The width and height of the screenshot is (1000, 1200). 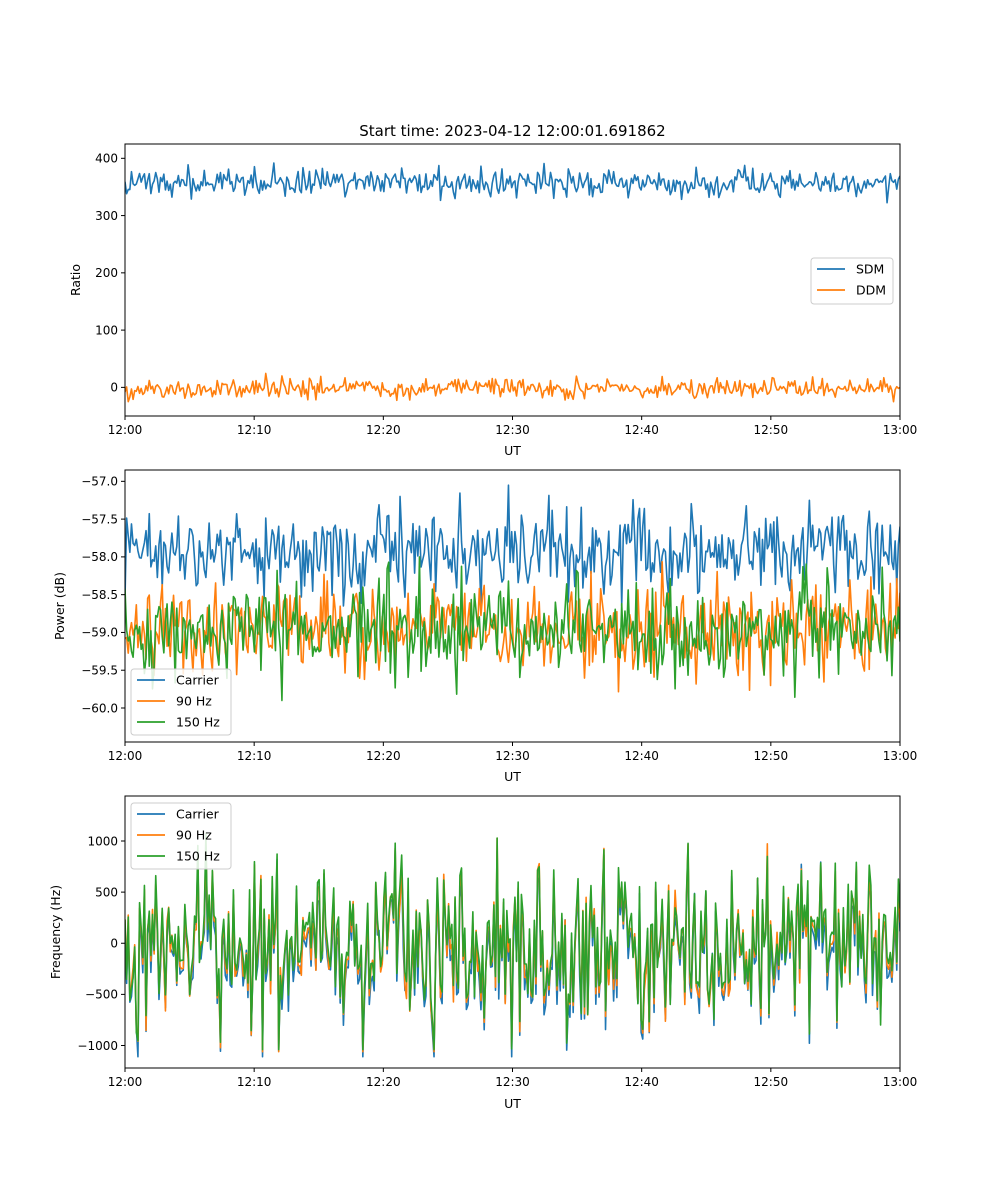 What do you see at coordinates (383, 1082) in the screenshot?
I see `frequency-panel-x-tick-label: 12:20` at bounding box center [383, 1082].